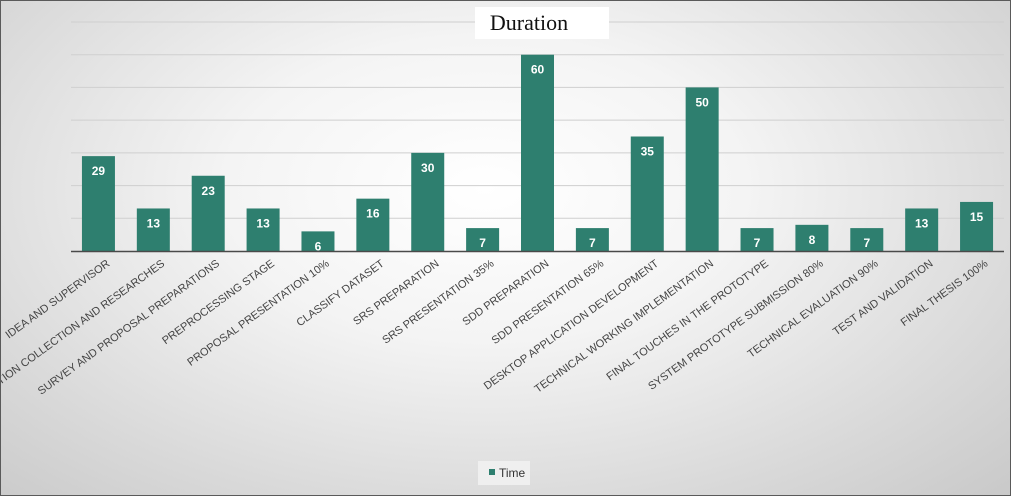 The image size is (1011, 496). Describe the element at coordinates (702, 102) in the screenshot. I see `data-label: 50` at that location.